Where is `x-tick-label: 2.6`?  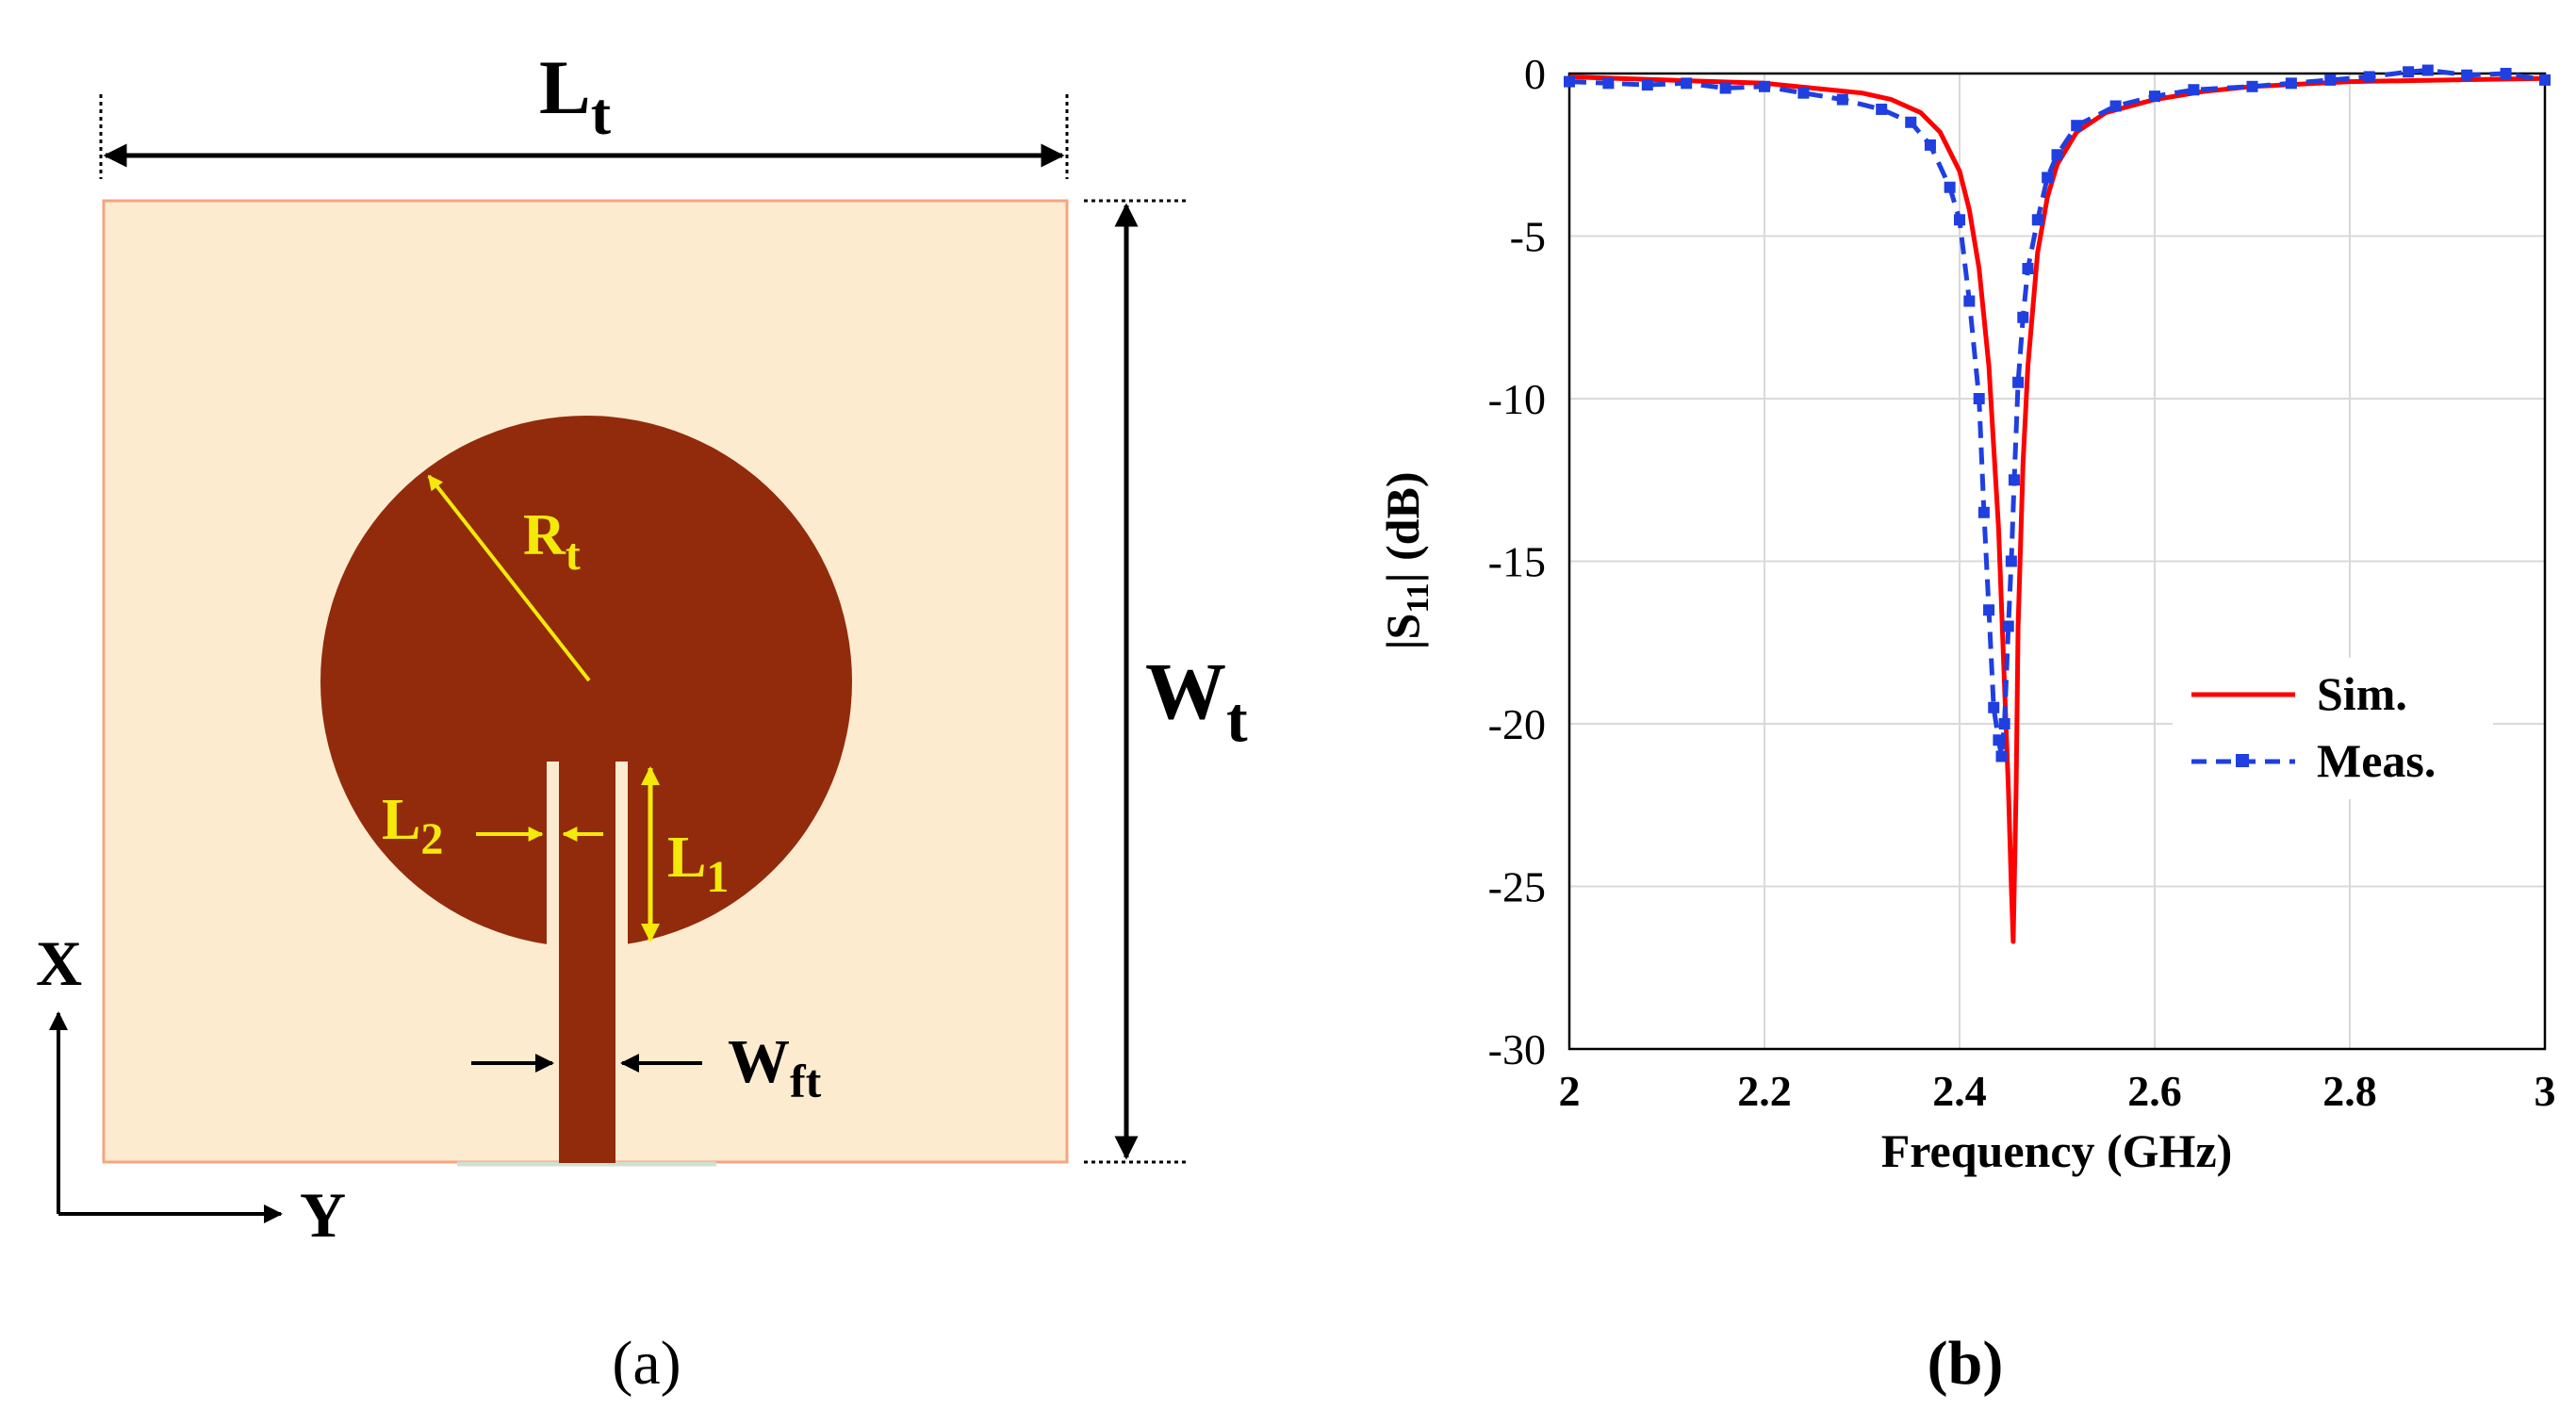
x-tick-label: 2.6 is located at coordinates (2154, 1091).